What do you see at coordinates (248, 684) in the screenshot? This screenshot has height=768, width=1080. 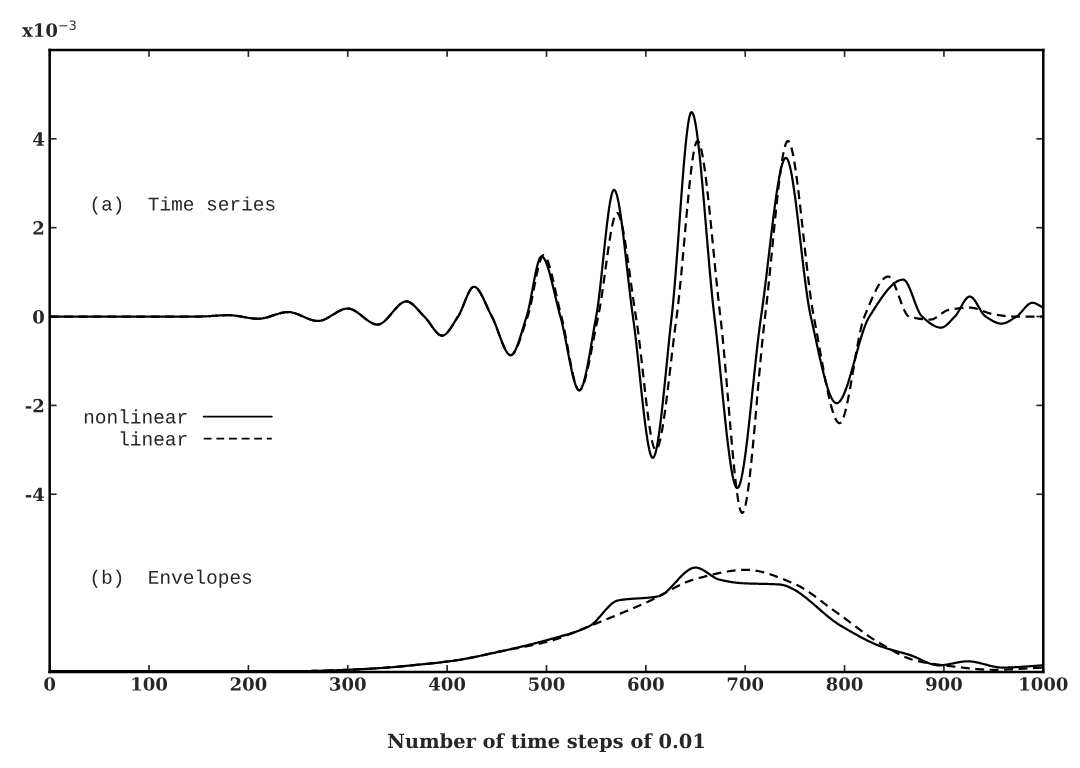 I see `x-tick-label: 200` at bounding box center [248, 684].